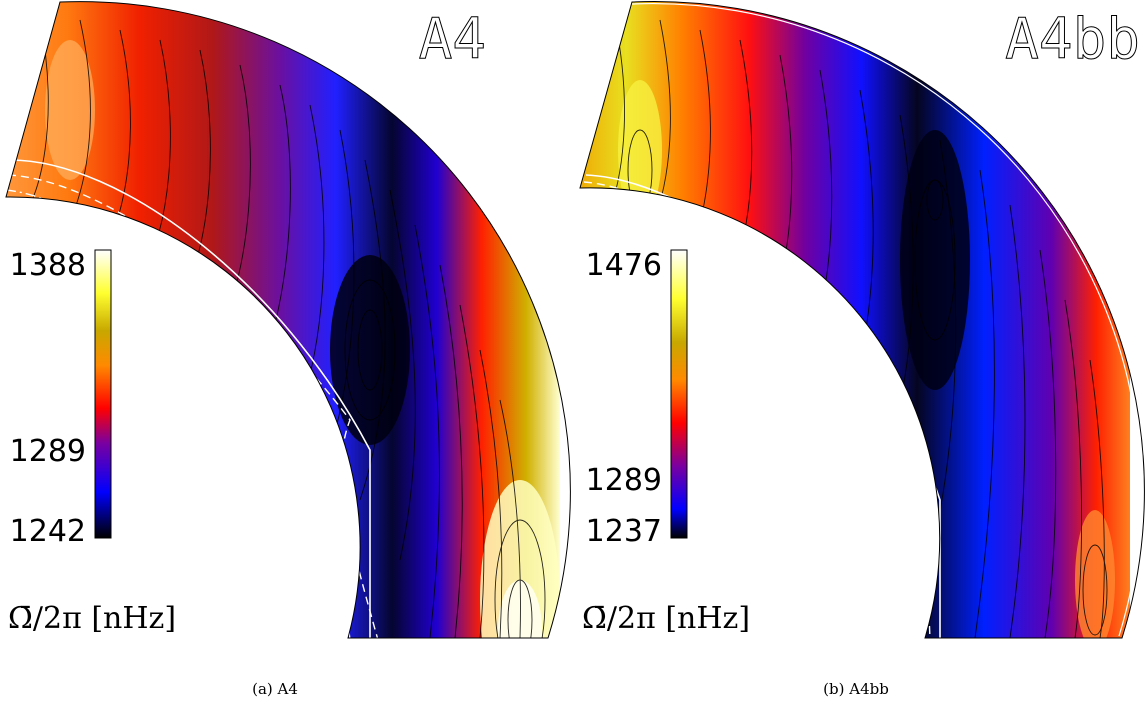 This screenshot has width=1145, height=706. Describe the element at coordinates (624, 265) in the screenshot. I see `panel-b-colorbar-tick-max: 1476` at that location.